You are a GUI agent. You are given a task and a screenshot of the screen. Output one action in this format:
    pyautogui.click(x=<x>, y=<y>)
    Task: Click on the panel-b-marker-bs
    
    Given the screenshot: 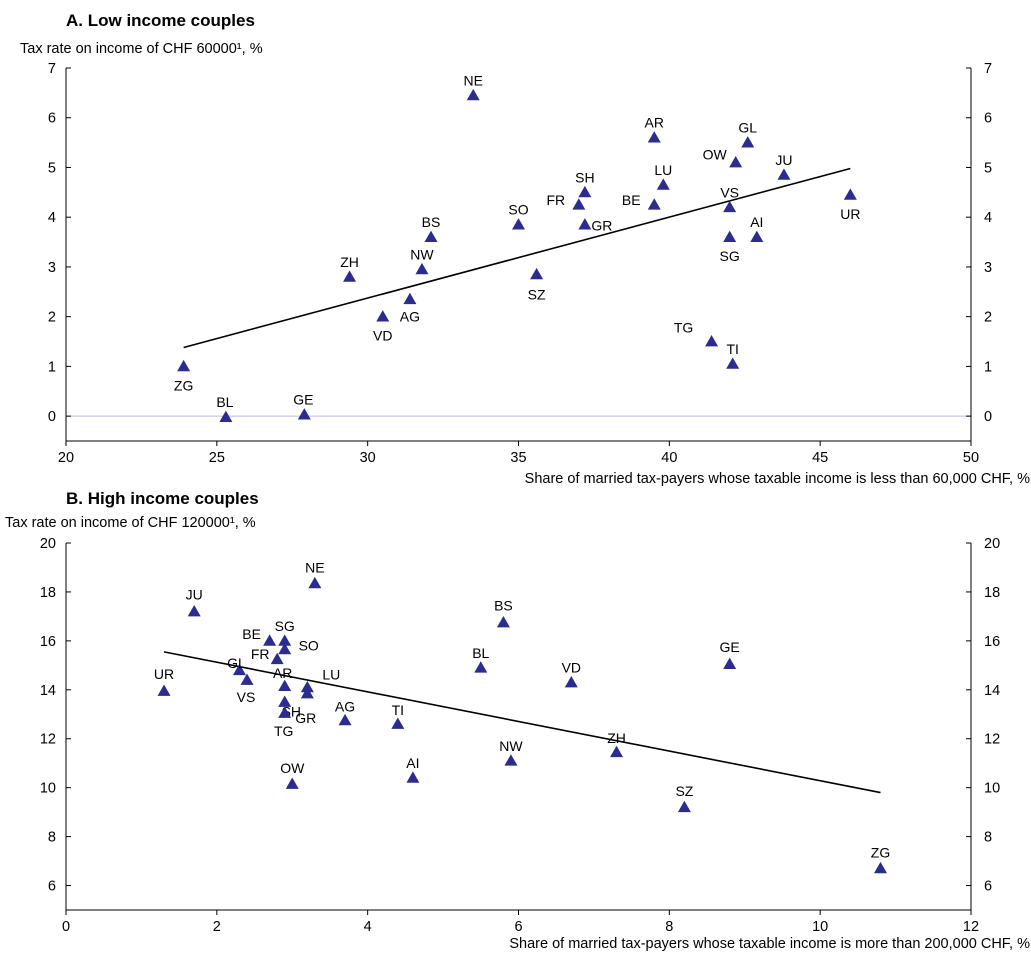 What is the action you would take?
    pyautogui.click(x=503, y=622)
    